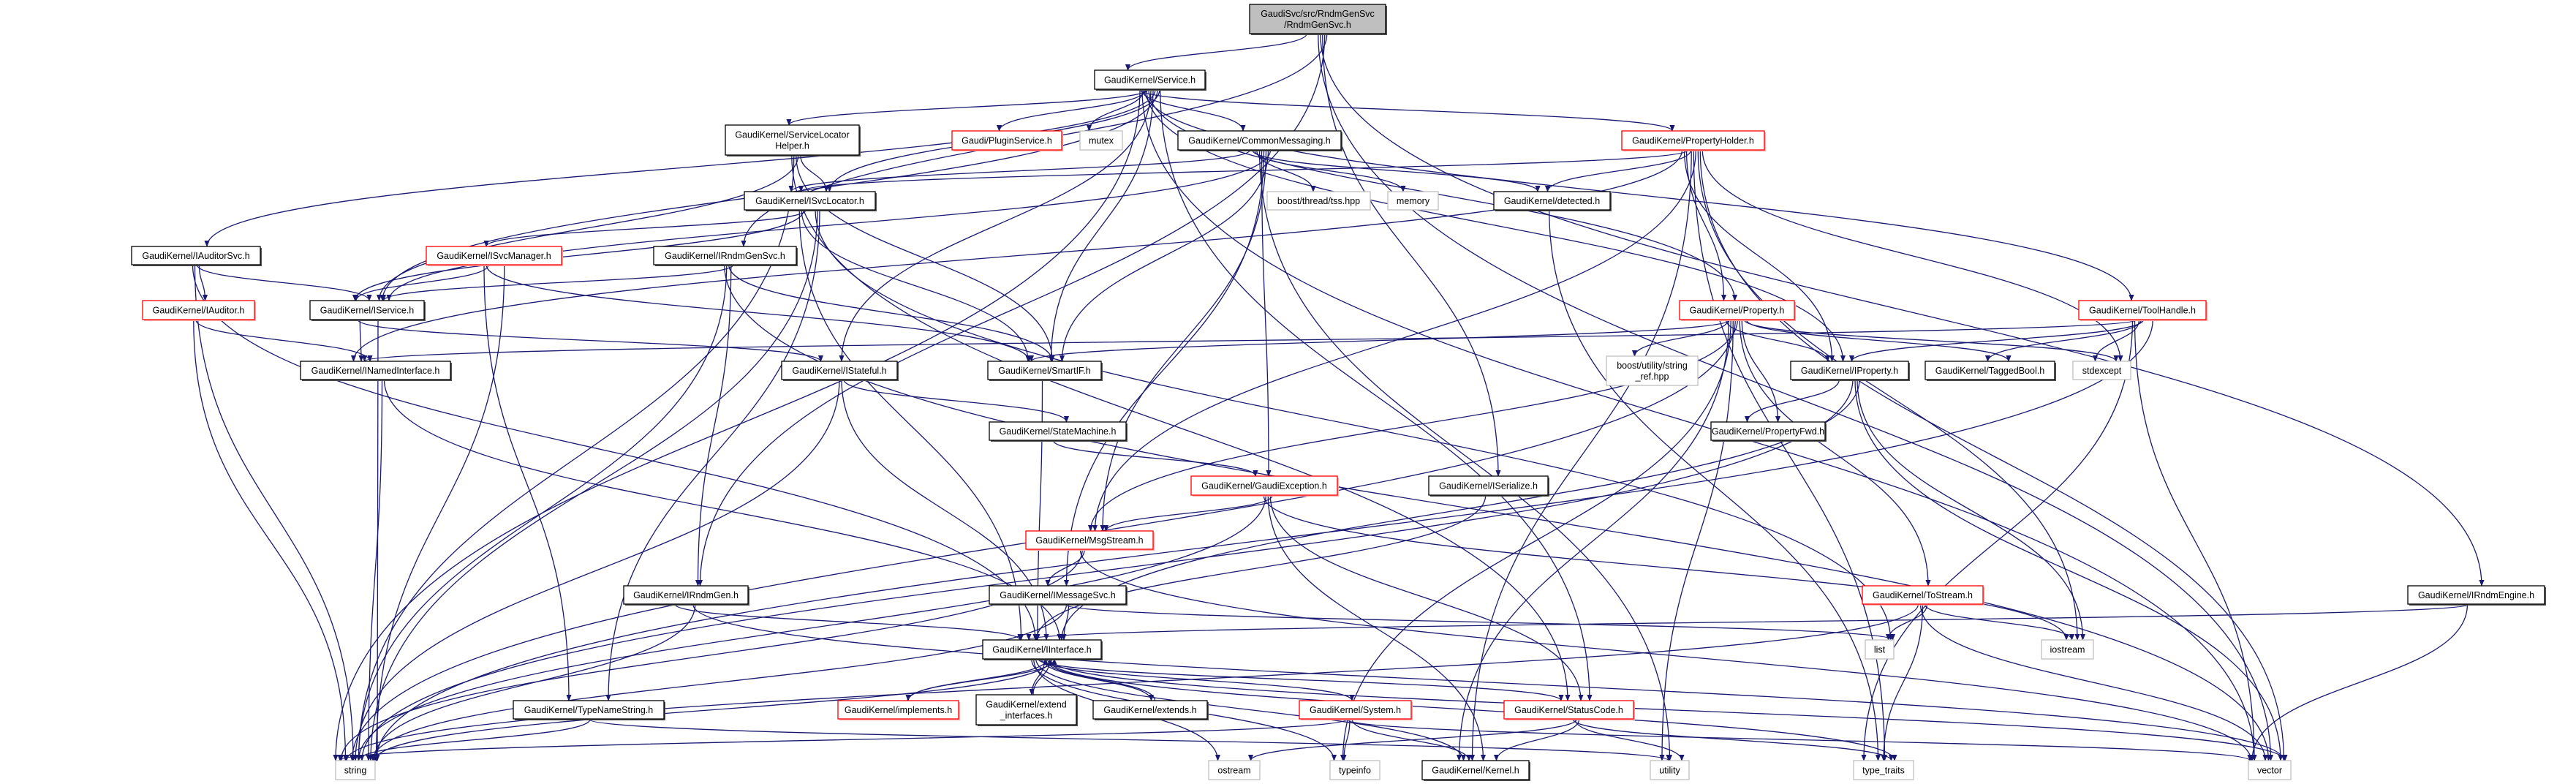 This screenshot has height=784, width=2576. I want to click on edge-msgstream-to-vector, so click(1666, 655).